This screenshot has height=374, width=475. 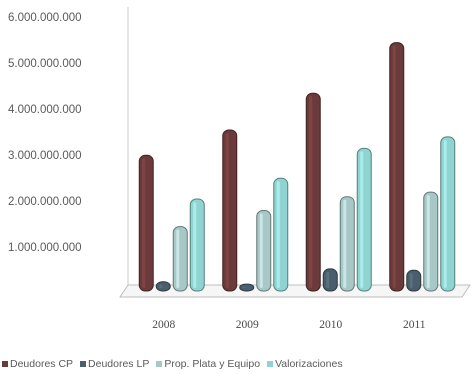 What do you see at coordinates (364, 219) in the screenshot?
I see `bar-valorizaciones-2010` at bounding box center [364, 219].